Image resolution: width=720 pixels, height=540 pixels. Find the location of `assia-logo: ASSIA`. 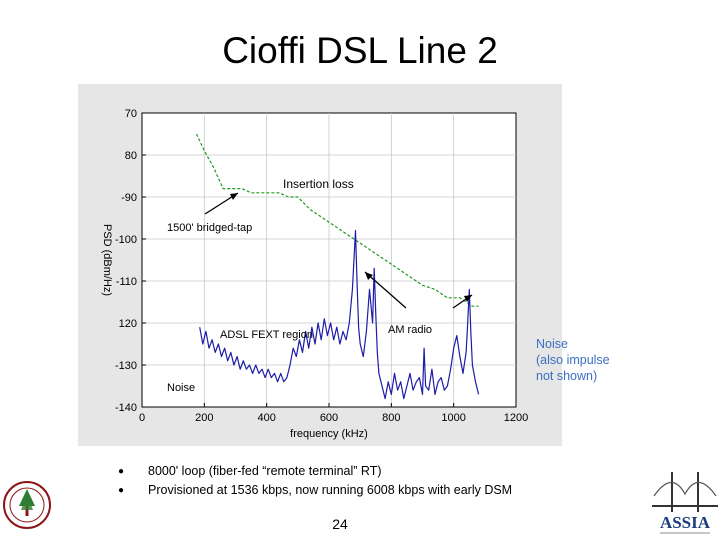

assia-logo: ASSIA is located at coordinates (685, 503).